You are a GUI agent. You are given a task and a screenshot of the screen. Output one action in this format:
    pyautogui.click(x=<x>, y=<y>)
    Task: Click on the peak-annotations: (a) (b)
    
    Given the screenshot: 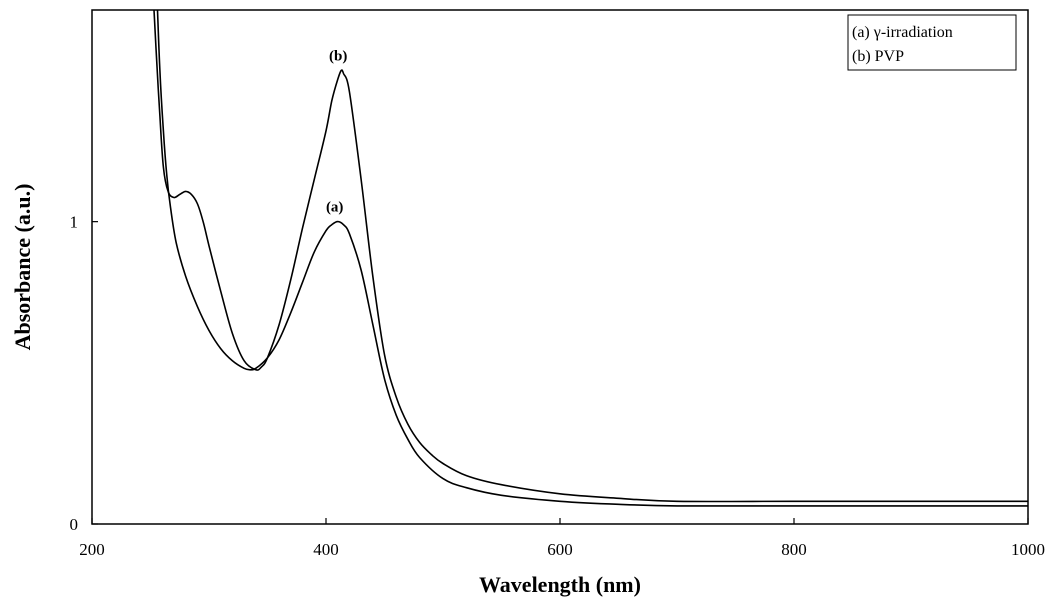 What is the action you would take?
    pyautogui.click(x=336, y=131)
    